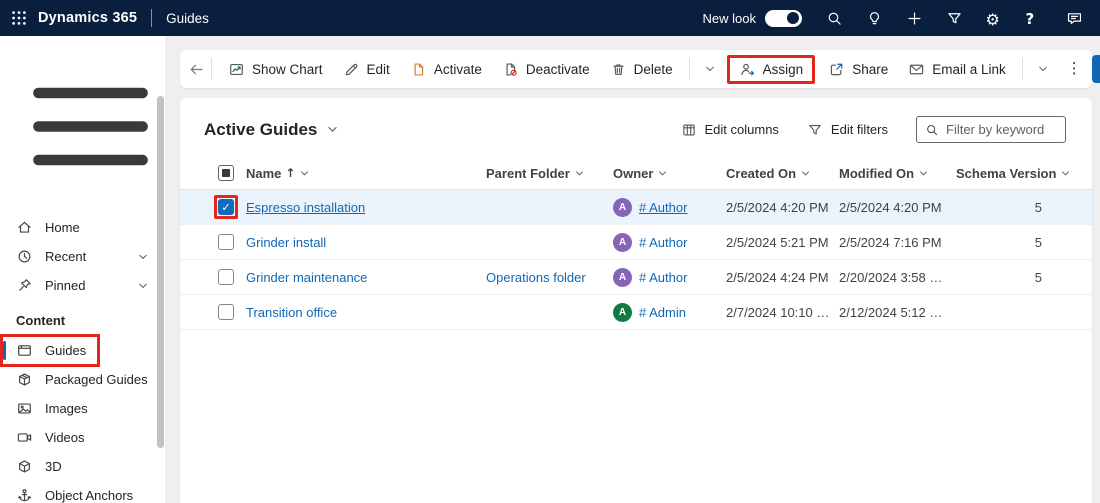 This screenshot has height=503, width=1100. I want to click on sidebar-item-label: Videos, so click(65, 437).